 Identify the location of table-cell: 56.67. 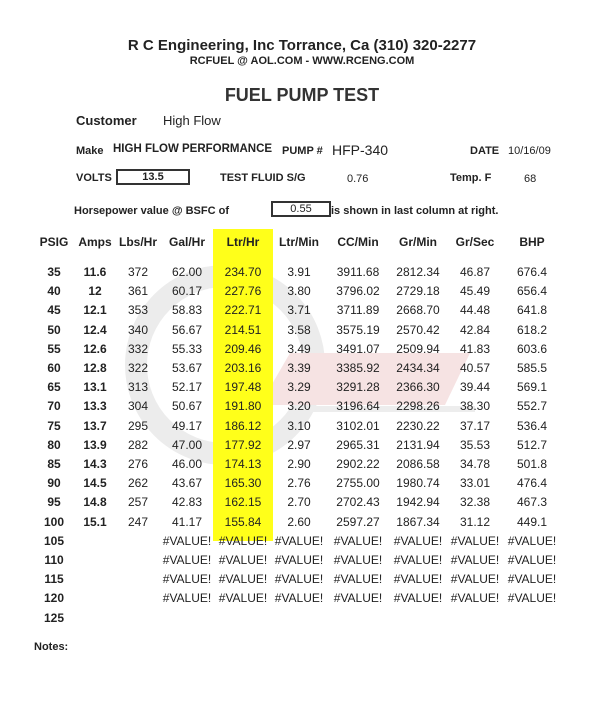
(187, 329).